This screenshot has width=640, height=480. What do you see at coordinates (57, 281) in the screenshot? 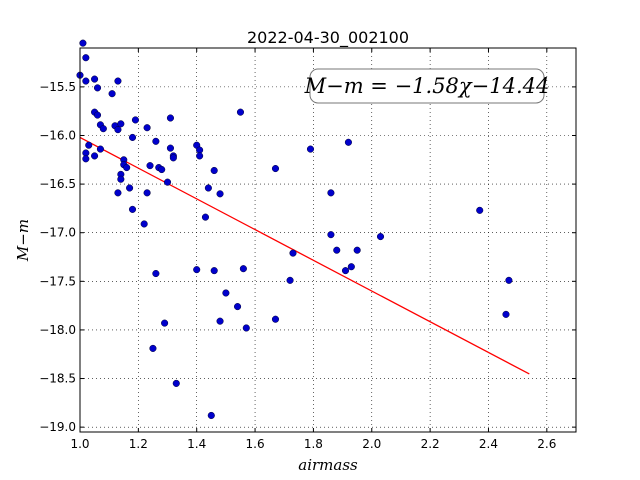
I see `y-tick-label: −17.5` at bounding box center [57, 281].